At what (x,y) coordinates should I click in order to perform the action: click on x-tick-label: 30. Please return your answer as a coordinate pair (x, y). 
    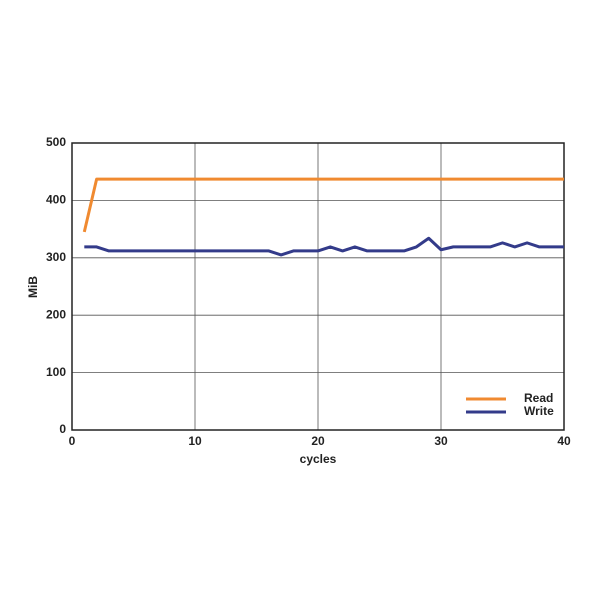
    Looking at the image, I should click on (441, 441).